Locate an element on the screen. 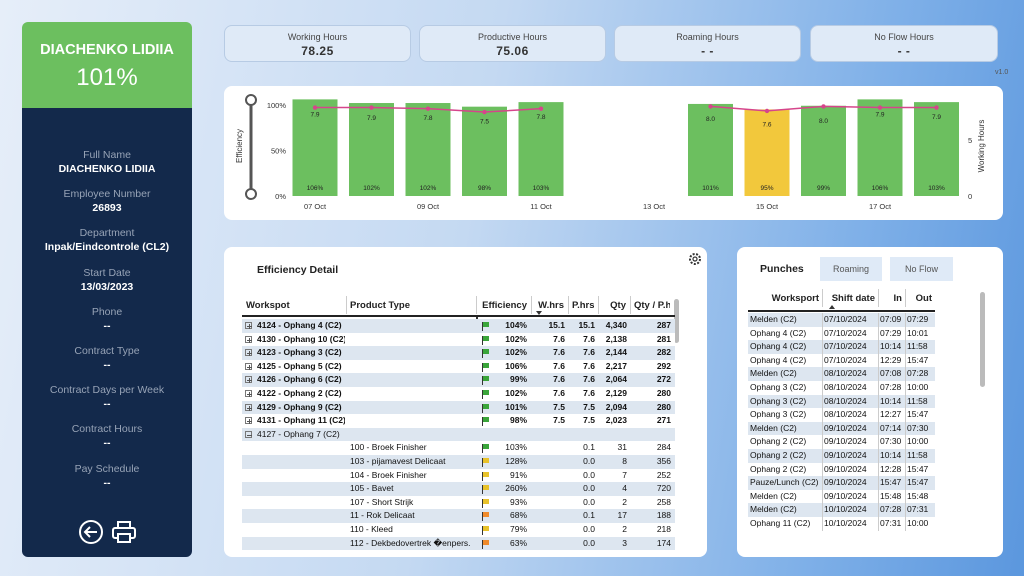 Image resolution: width=1024 pixels, height=576 pixels. punch-cell: 08/10/2024 is located at coordinates (845, 373).